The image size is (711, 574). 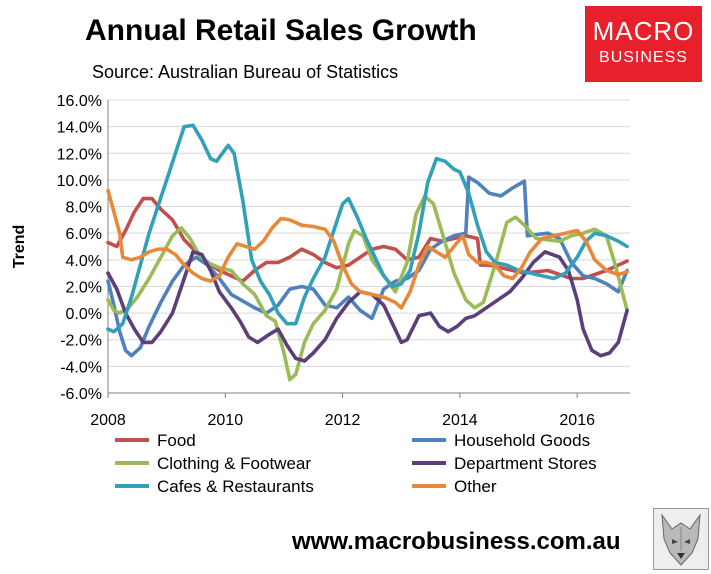 What do you see at coordinates (176, 440) in the screenshot?
I see `legend-label-food: Food` at bounding box center [176, 440].